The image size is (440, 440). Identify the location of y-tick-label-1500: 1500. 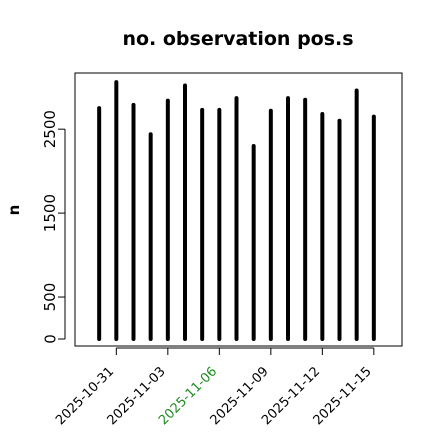
(50, 213).